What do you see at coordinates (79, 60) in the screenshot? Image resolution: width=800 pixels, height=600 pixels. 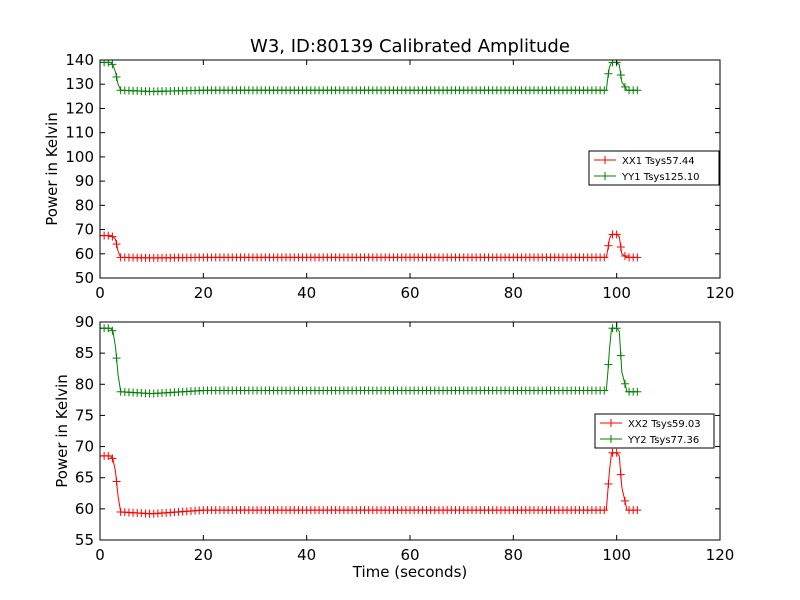 I see `y-tick-label: 140` at bounding box center [79, 60].